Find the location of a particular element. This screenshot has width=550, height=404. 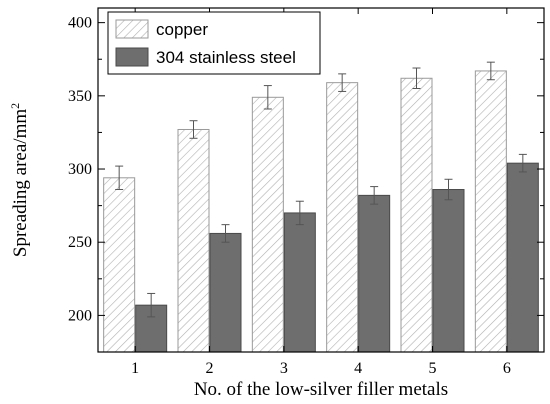

y-tick-label-400: 400 is located at coordinates (80, 23).